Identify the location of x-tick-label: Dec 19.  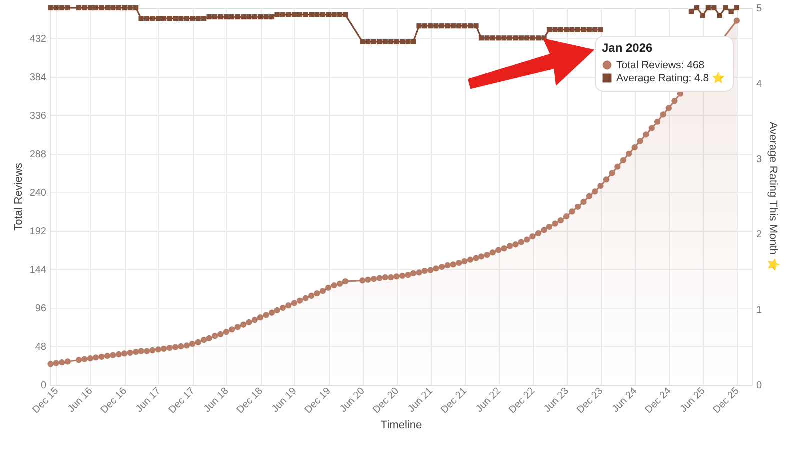
(318, 401).